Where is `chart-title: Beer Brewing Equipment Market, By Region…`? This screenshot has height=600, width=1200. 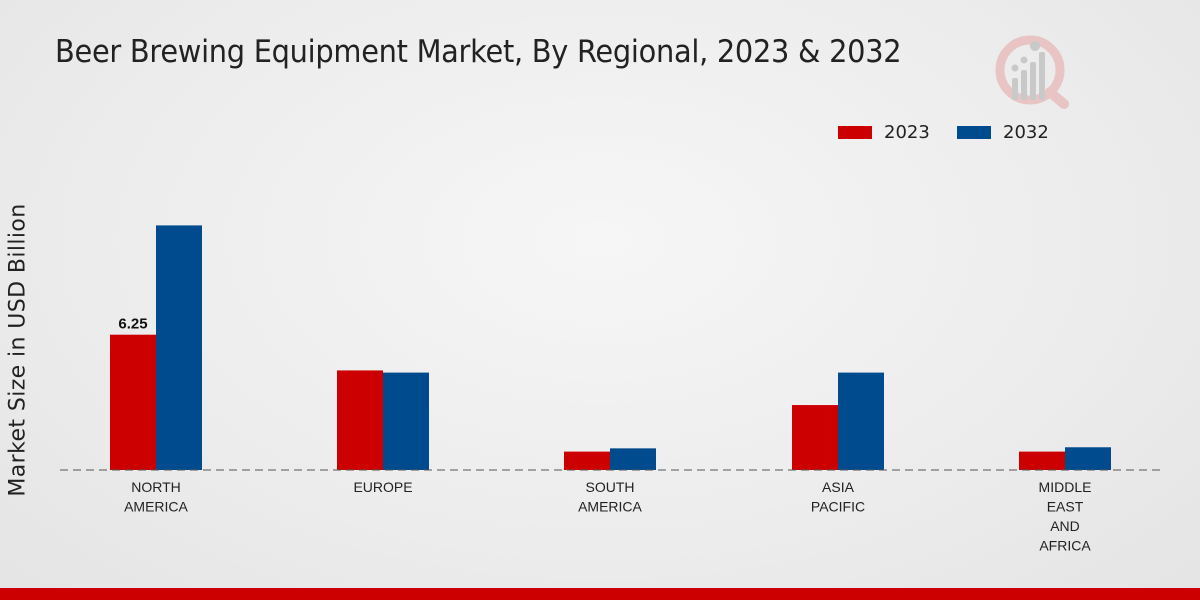
chart-title: Beer Brewing Equipment Market, By Region… is located at coordinates (478, 52).